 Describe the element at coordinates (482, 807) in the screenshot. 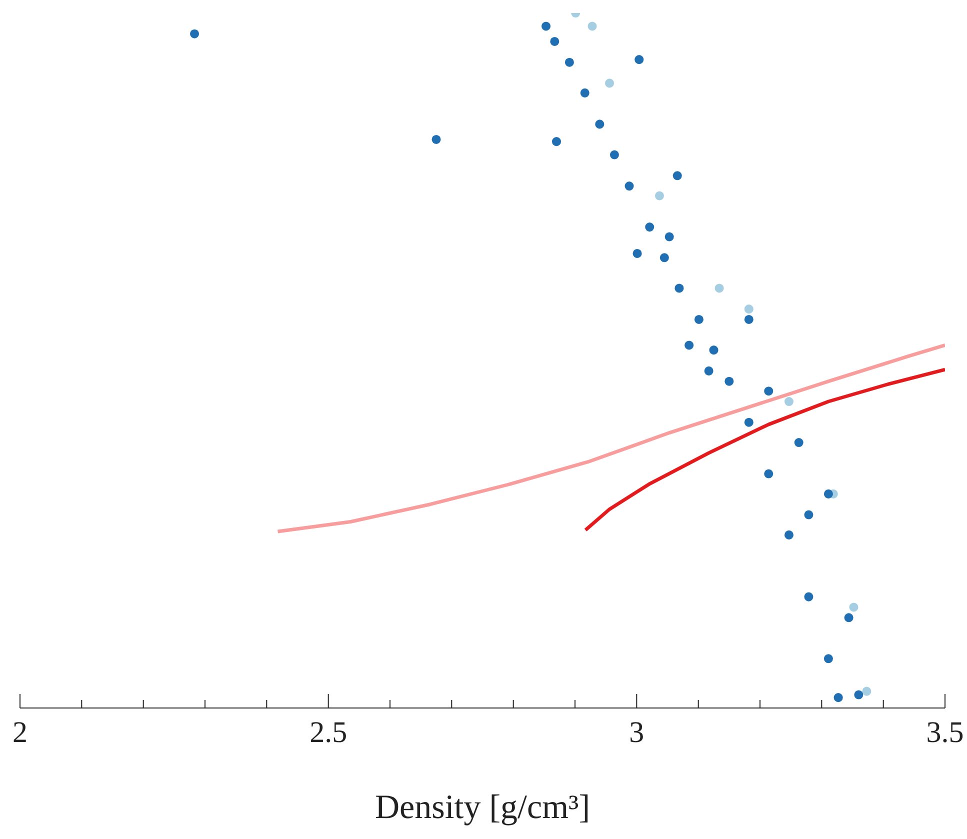

I see `x-axis-title: Density [g/cm³]` at that location.